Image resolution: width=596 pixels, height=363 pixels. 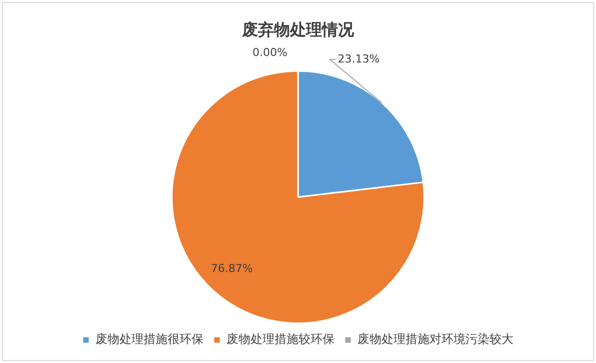 I want to click on data-label: 23.13%, so click(x=359, y=59).